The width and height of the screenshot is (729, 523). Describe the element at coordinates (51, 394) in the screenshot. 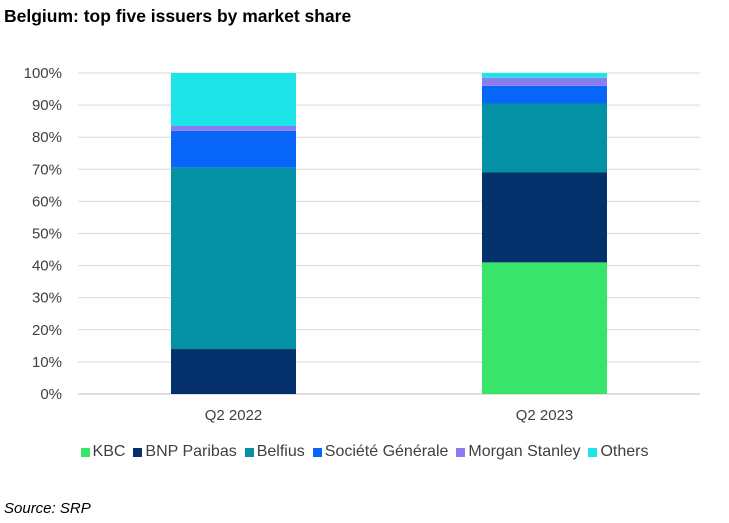

I see `y-tick-label: 0%` at that location.